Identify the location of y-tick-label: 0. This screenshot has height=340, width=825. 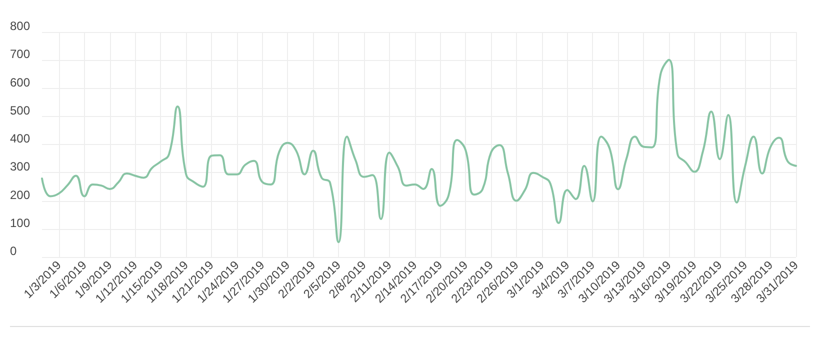
(13, 251).